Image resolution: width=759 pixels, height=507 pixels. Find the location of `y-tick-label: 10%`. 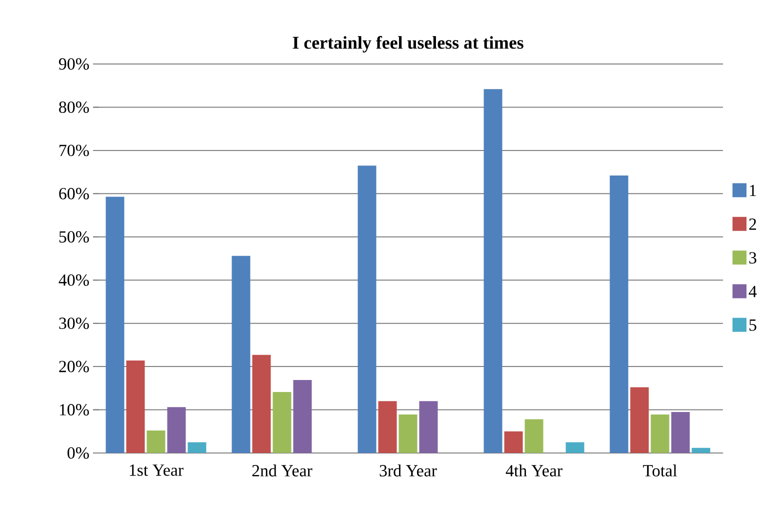

y-tick-label: 10% is located at coordinates (74, 410).